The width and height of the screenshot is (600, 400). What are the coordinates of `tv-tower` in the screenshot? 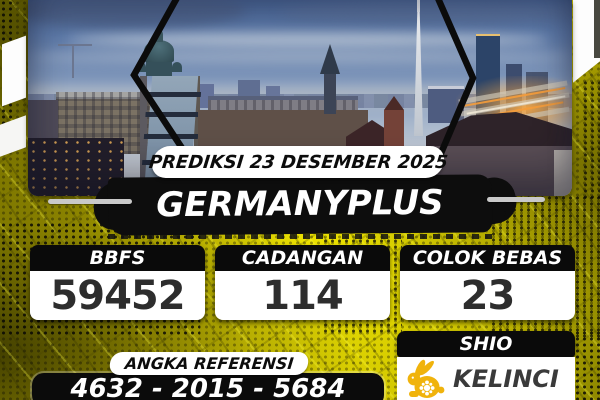 It's located at (418, 71).